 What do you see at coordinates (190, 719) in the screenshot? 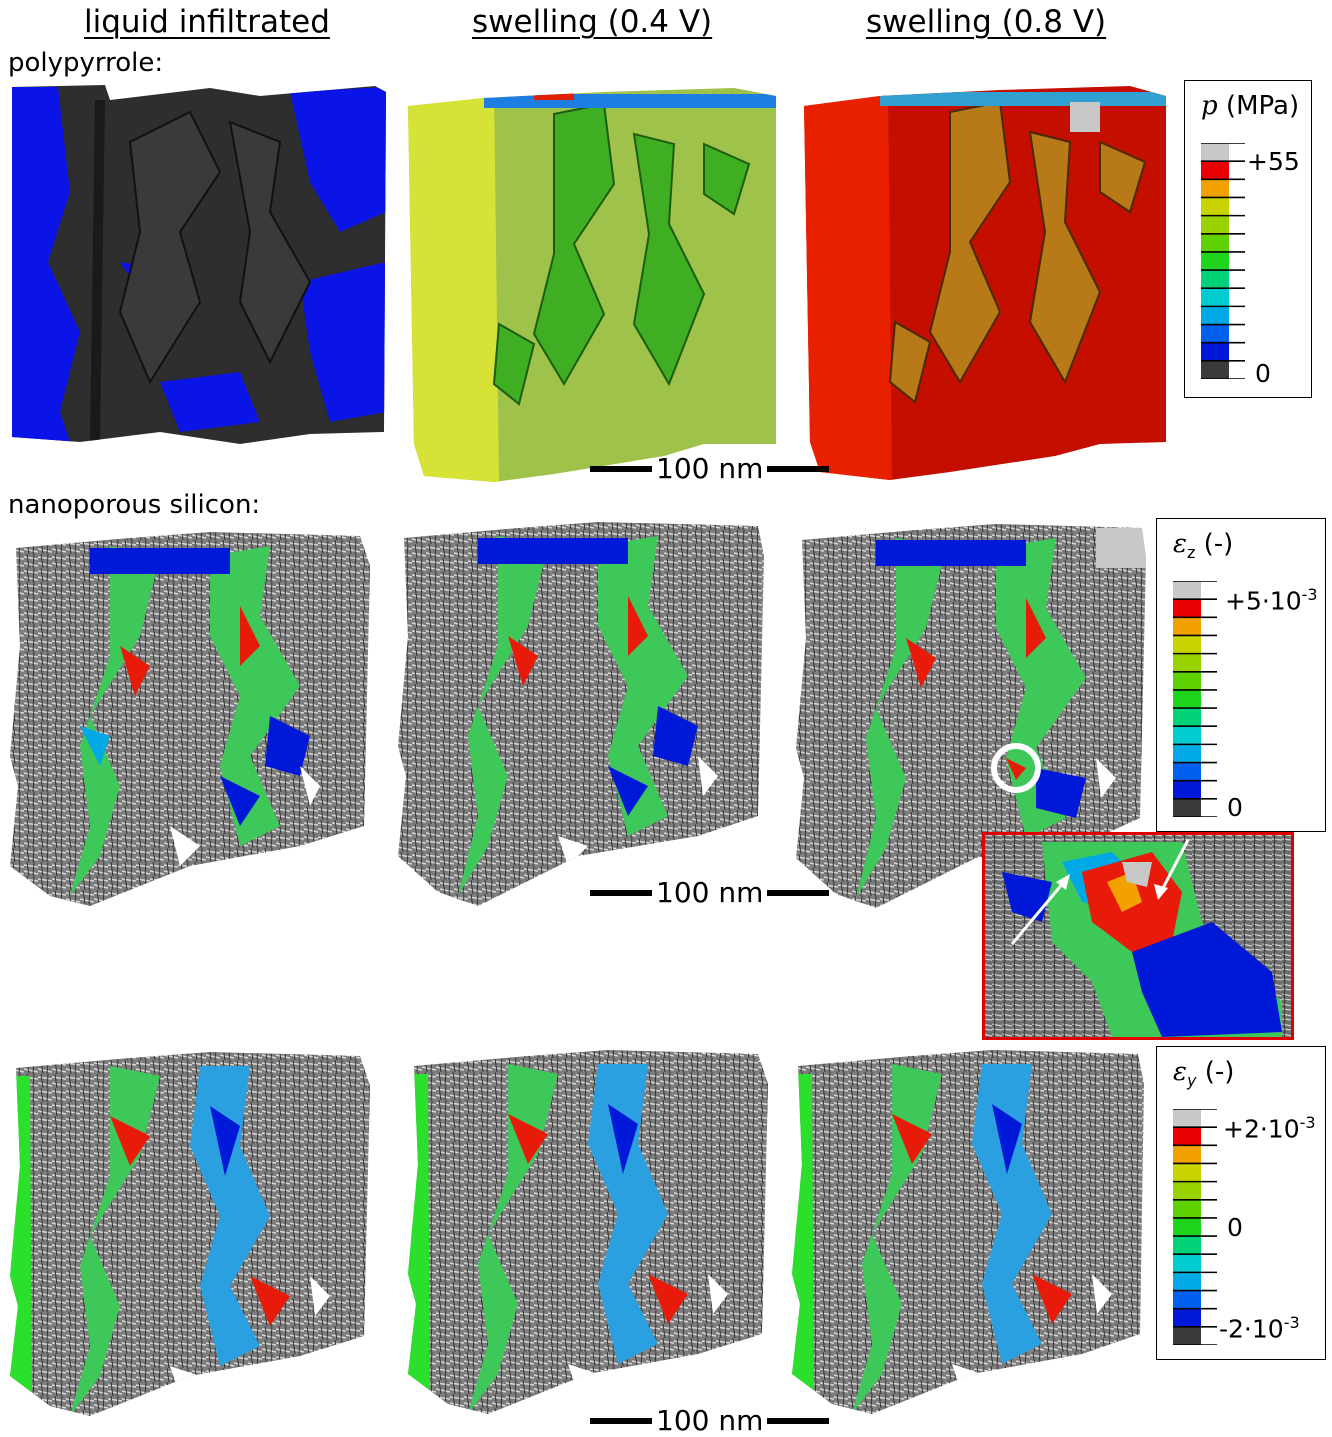
I see `si-ez-liquid-infiltrated-panel` at bounding box center [190, 719].